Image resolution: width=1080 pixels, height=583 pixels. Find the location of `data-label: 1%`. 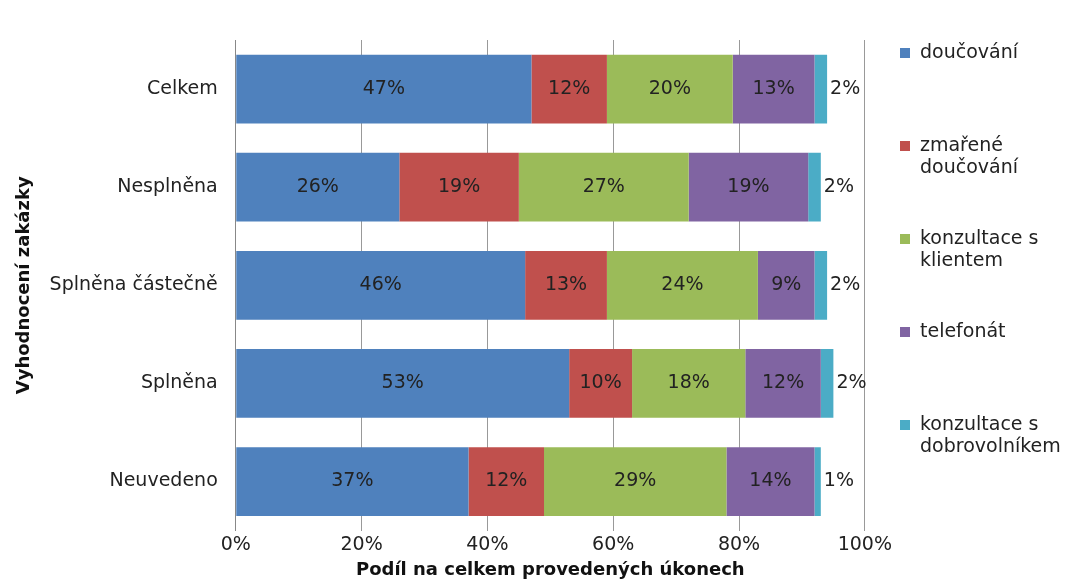

data-label: 1% is located at coordinates (838, 479).